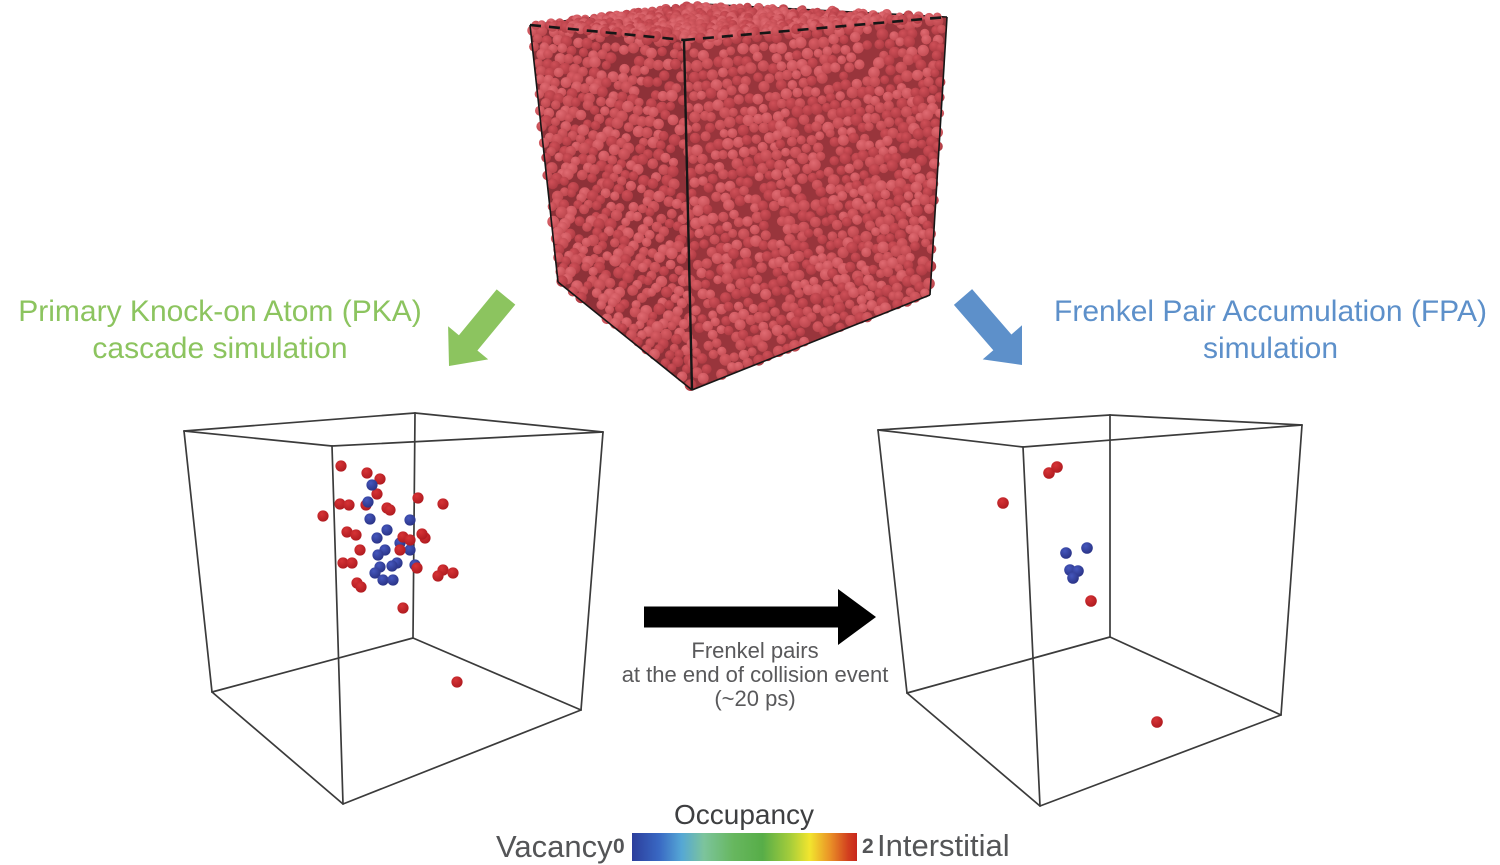 Image resolution: width=1500 pixels, height=865 pixels. I want to click on occupancy-max-label: 2, so click(868, 846).